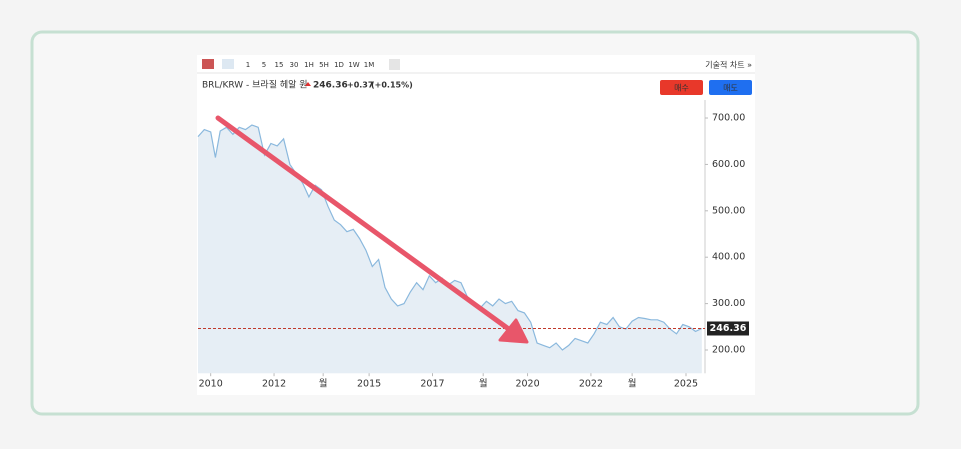 The image size is (961, 449). I want to click on buy-button, so click(681, 87).